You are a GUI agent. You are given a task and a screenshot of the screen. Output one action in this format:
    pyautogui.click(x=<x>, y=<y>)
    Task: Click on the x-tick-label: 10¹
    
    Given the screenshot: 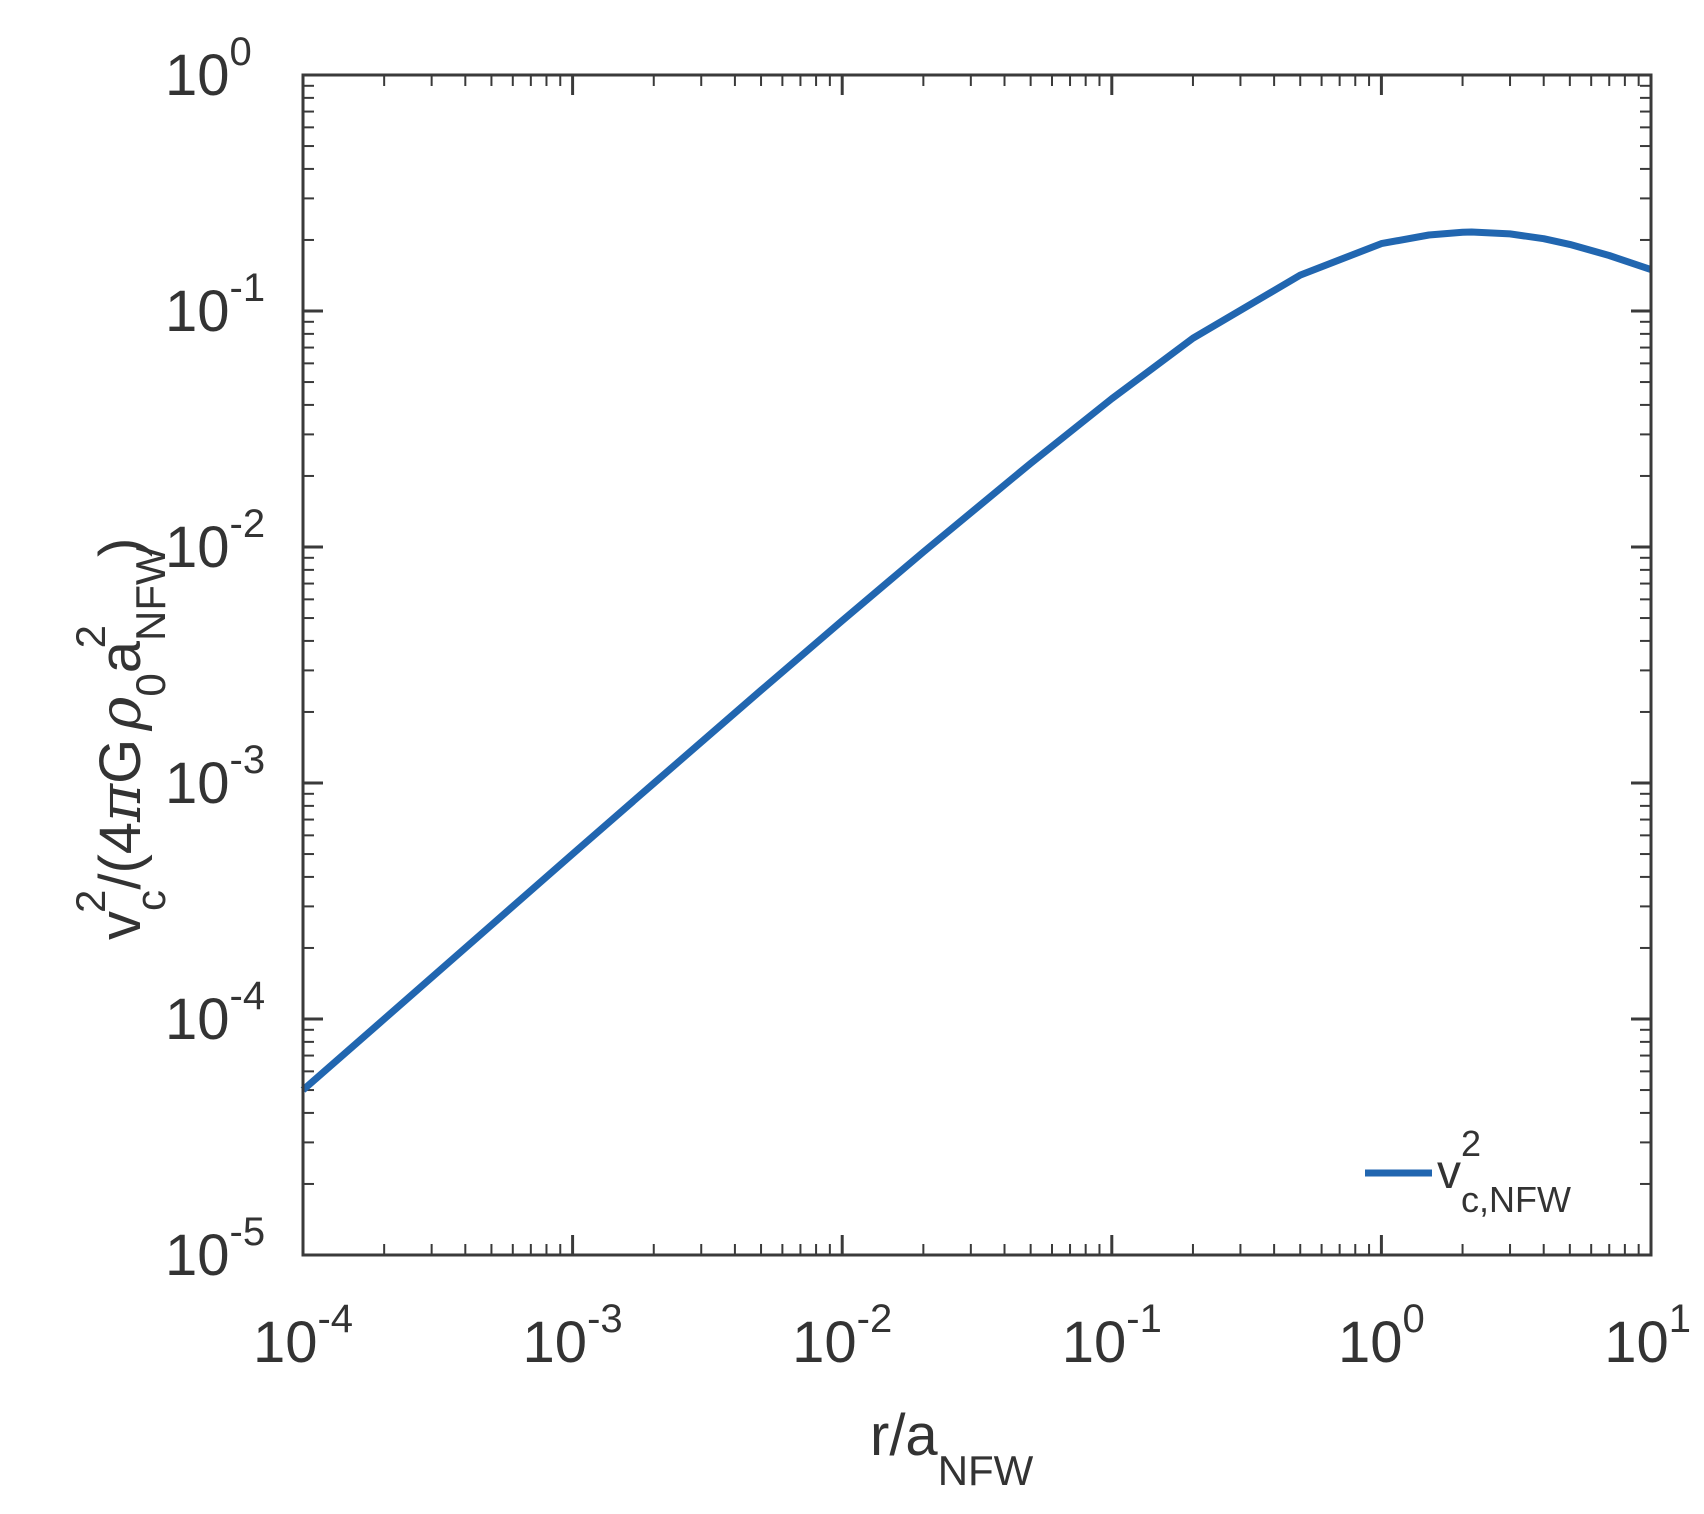 What is the action you would take?
    pyautogui.click(x=1647, y=1336)
    